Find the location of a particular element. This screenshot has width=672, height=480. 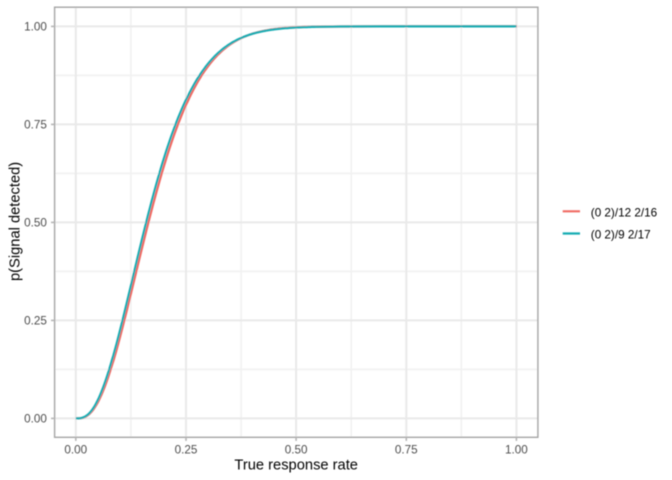

svg-text: (0 2)/12 2/16 is located at coordinates (624, 212).